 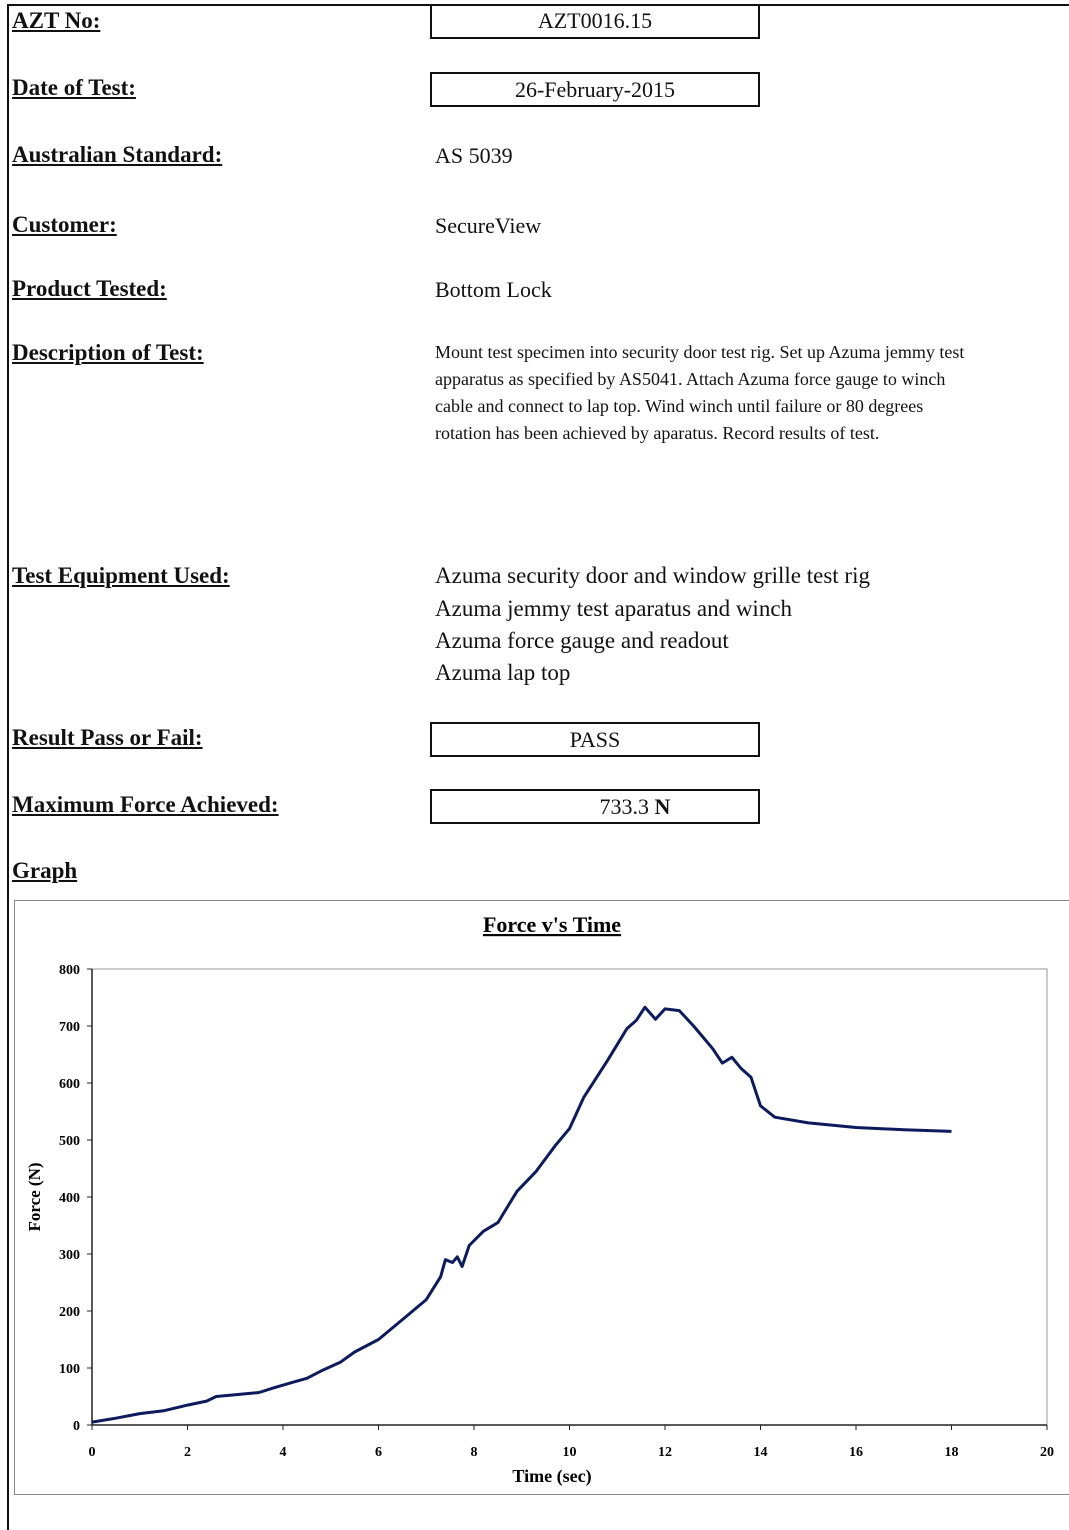 I want to click on unit: N, so click(x=662, y=806).